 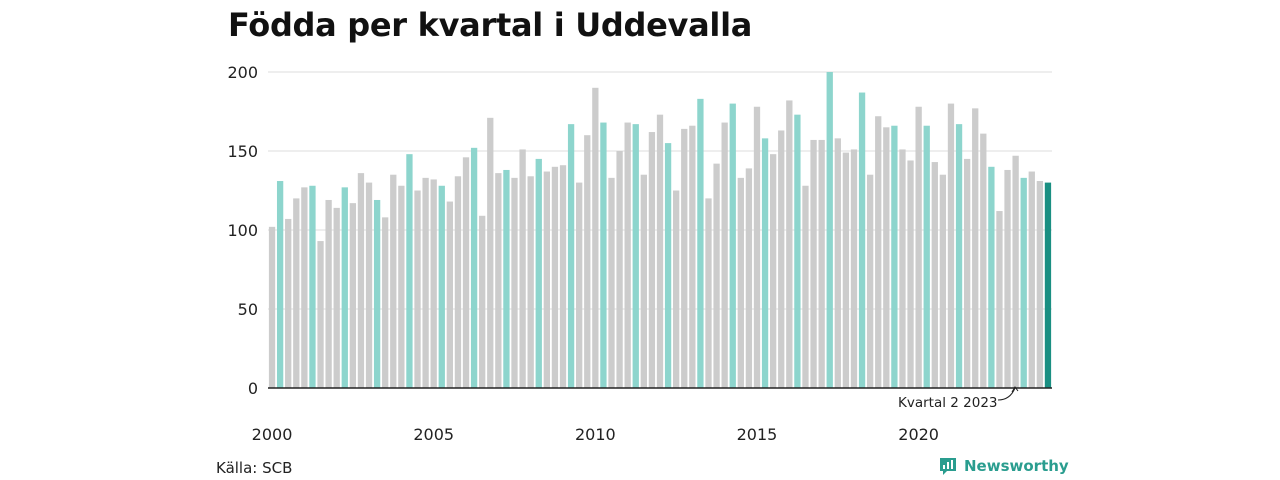 What do you see at coordinates (948, 403) in the screenshot?
I see `annotation-label: Kvartal 2 2023` at bounding box center [948, 403].